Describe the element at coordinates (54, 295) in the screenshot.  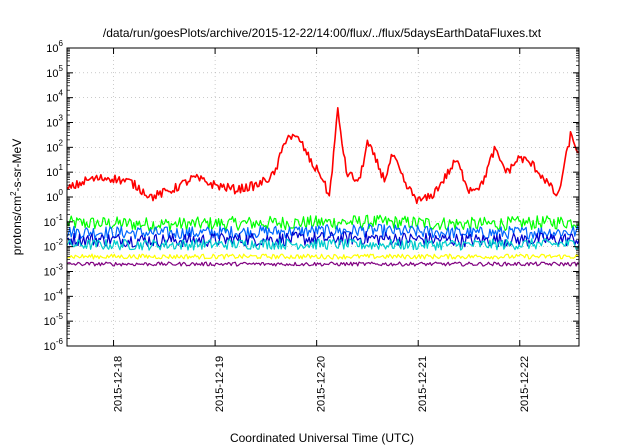
I see `y-tick-label: 10⁻⁴` at that location.